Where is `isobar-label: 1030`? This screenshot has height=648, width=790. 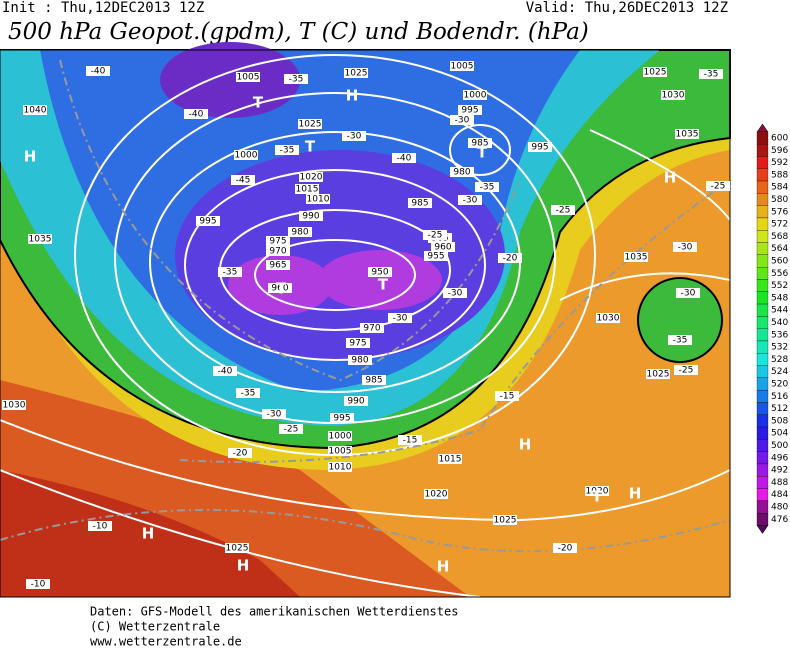
isobar-label: 1030 is located at coordinates (673, 96).